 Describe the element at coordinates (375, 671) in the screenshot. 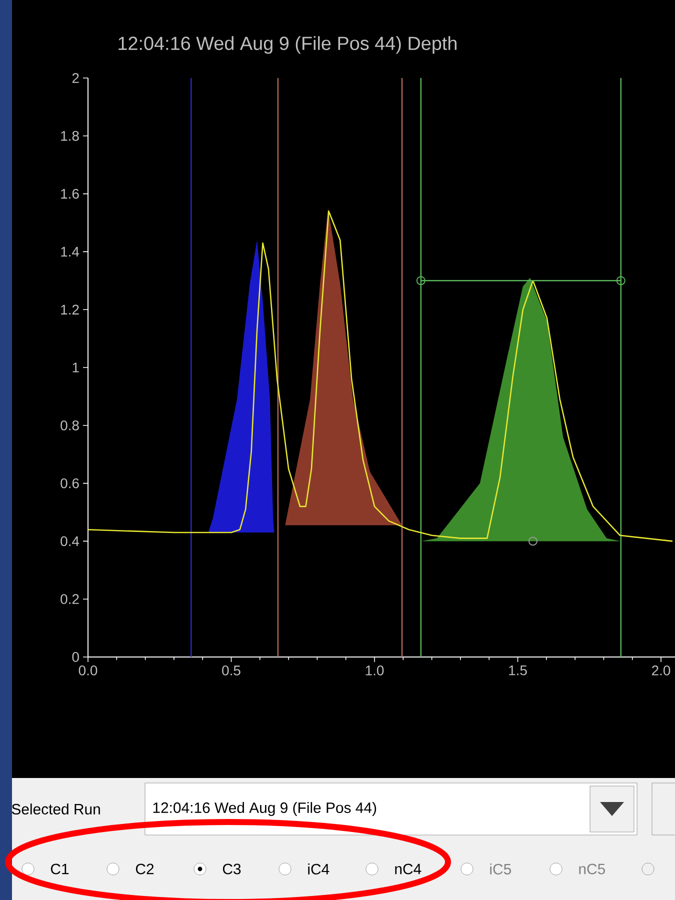

I see `x-tick-label: 1.0` at that location.